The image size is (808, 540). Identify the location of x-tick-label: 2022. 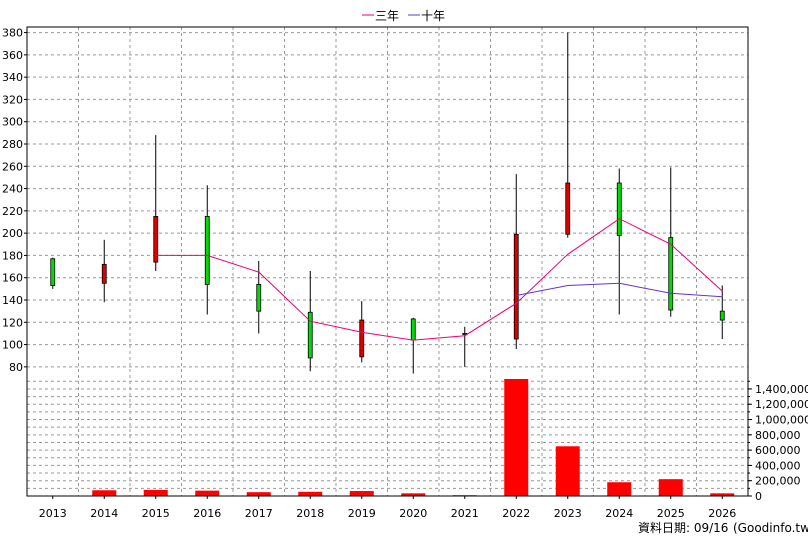
(516, 513).